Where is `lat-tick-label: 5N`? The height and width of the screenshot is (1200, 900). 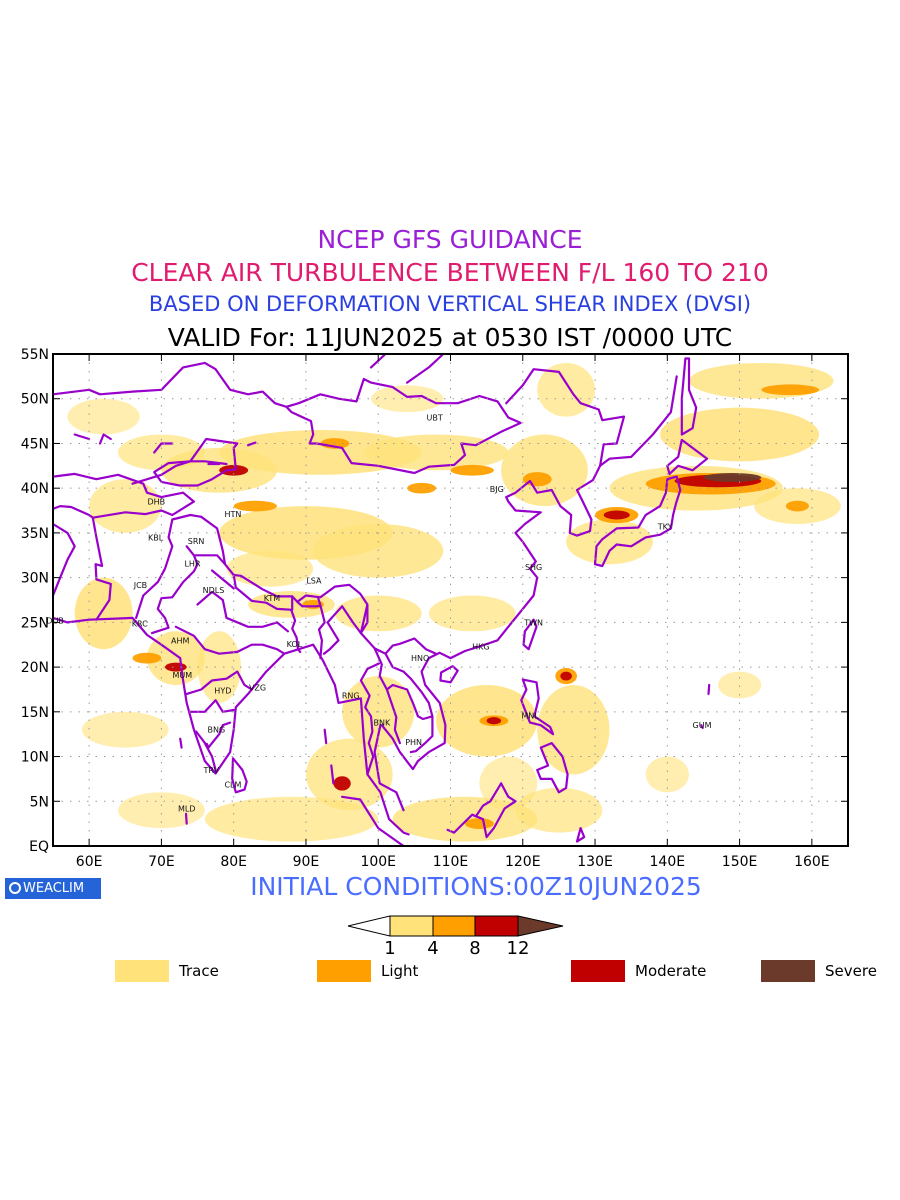
lat-tick-label: 5N is located at coordinates (39, 802).